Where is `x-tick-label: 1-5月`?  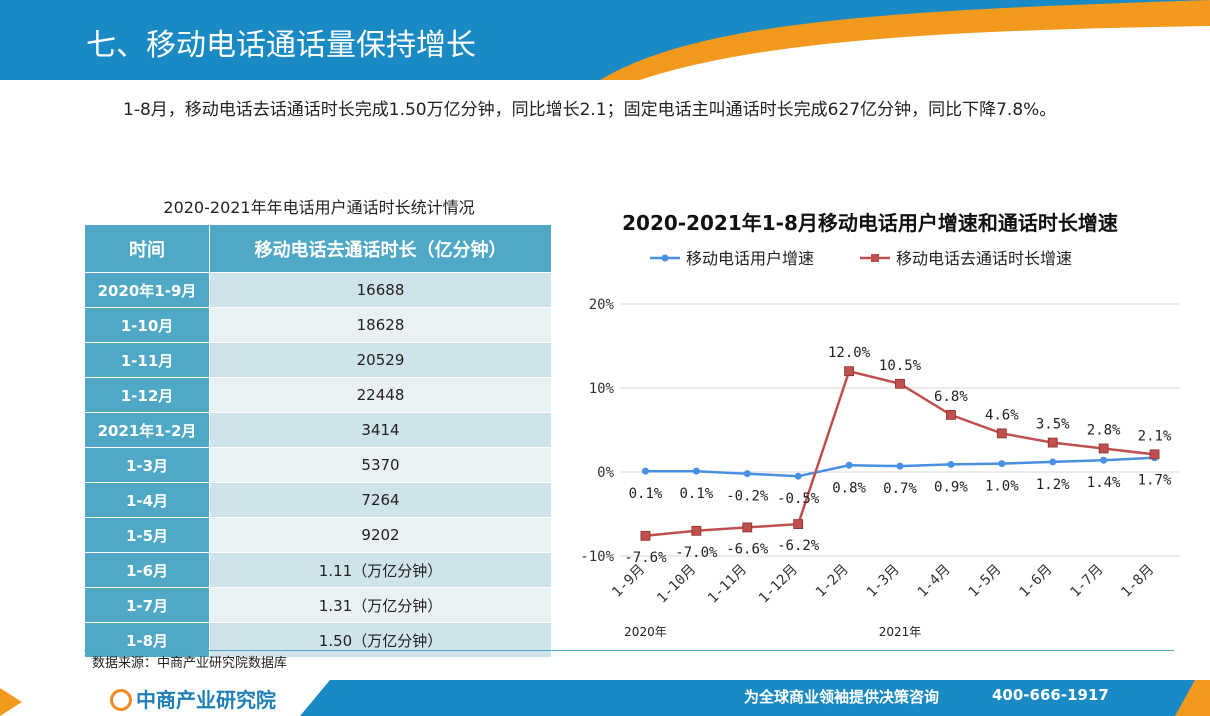
x-tick-label: 1-5月 is located at coordinates (985, 581).